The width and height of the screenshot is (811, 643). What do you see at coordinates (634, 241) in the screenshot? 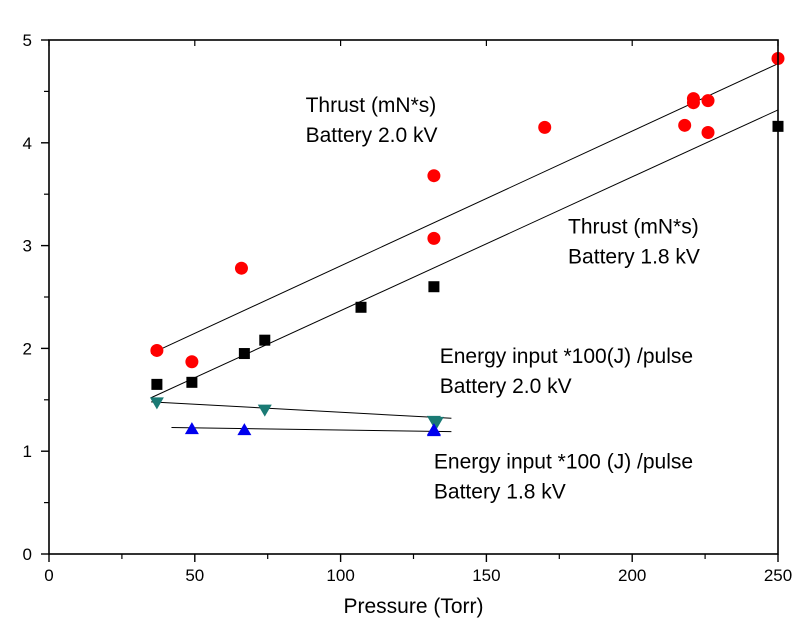
I see `annotation-1: Thrust (mN*s) Battery 1.8 kV` at bounding box center [634, 241].